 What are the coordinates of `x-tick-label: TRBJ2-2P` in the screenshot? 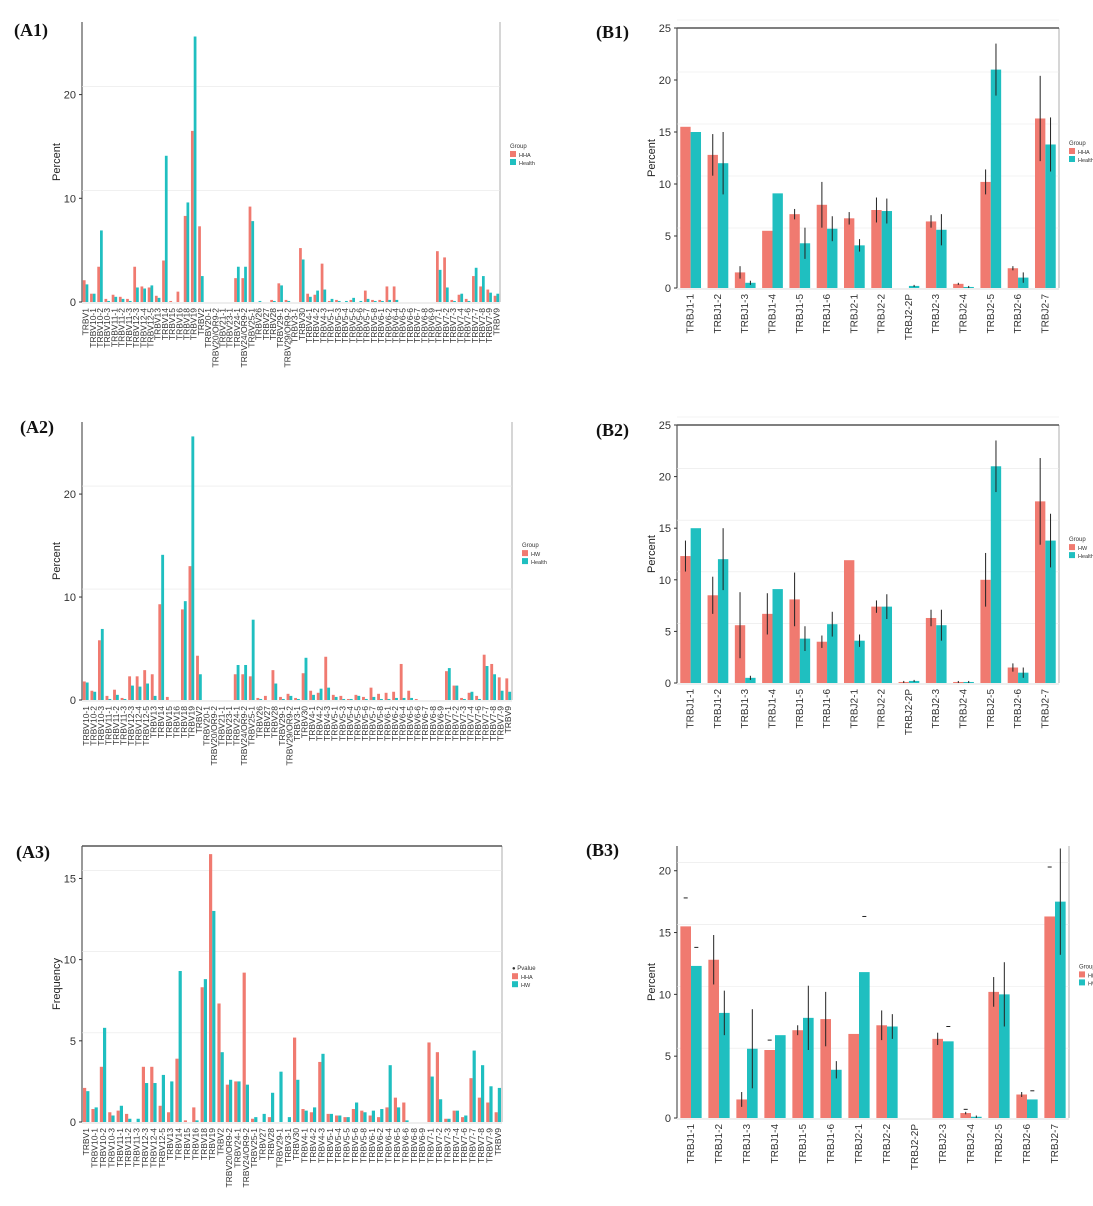 It's located at (909, 712).